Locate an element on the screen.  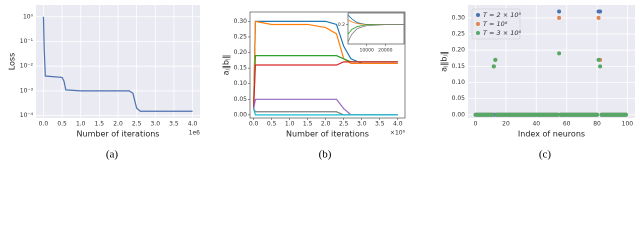
x-tick-label: 80 is located at coordinates (597, 124).